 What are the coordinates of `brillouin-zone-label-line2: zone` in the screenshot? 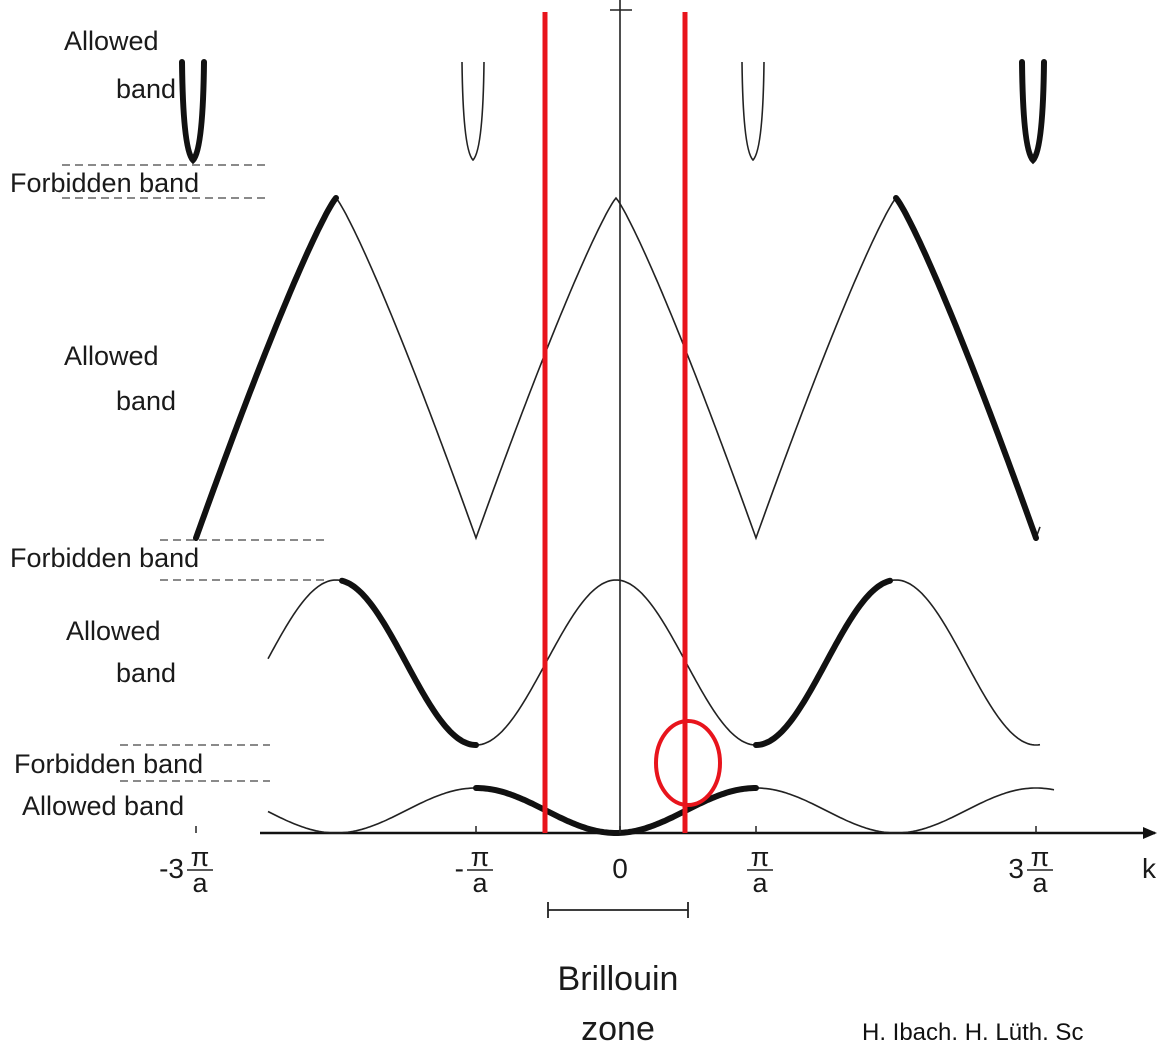 It's located at (618, 1029).